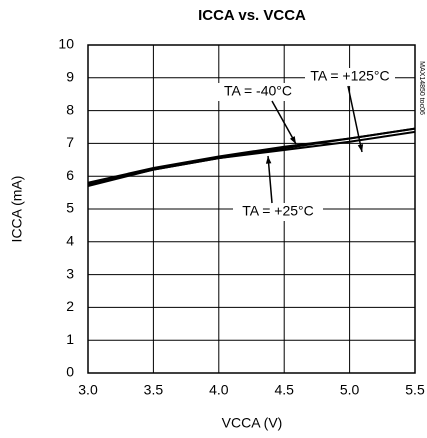 The height and width of the screenshot is (438, 427). I want to click on legend-label: TA = +25°C, so click(278, 211).